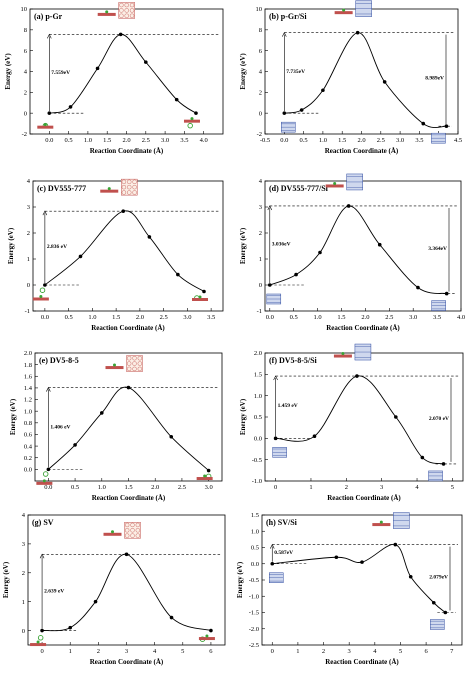 This screenshot has height=675, width=474. Describe the element at coordinates (375, 651) in the screenshot. I see `x-tick-label: 4` at that location.